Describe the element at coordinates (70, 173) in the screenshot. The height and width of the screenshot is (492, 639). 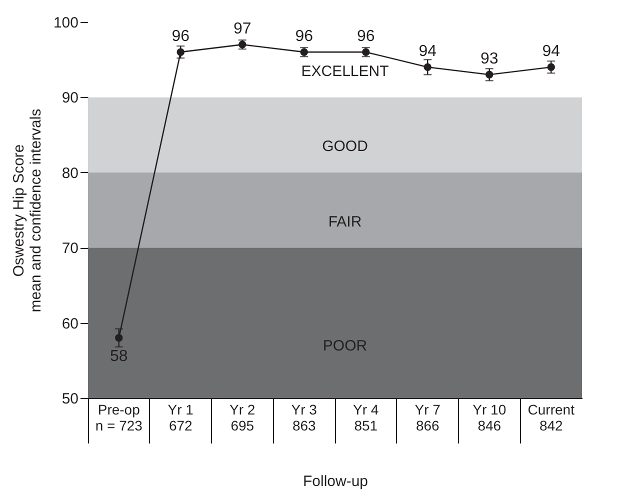
I see `y-tick-label: 80` at that location.